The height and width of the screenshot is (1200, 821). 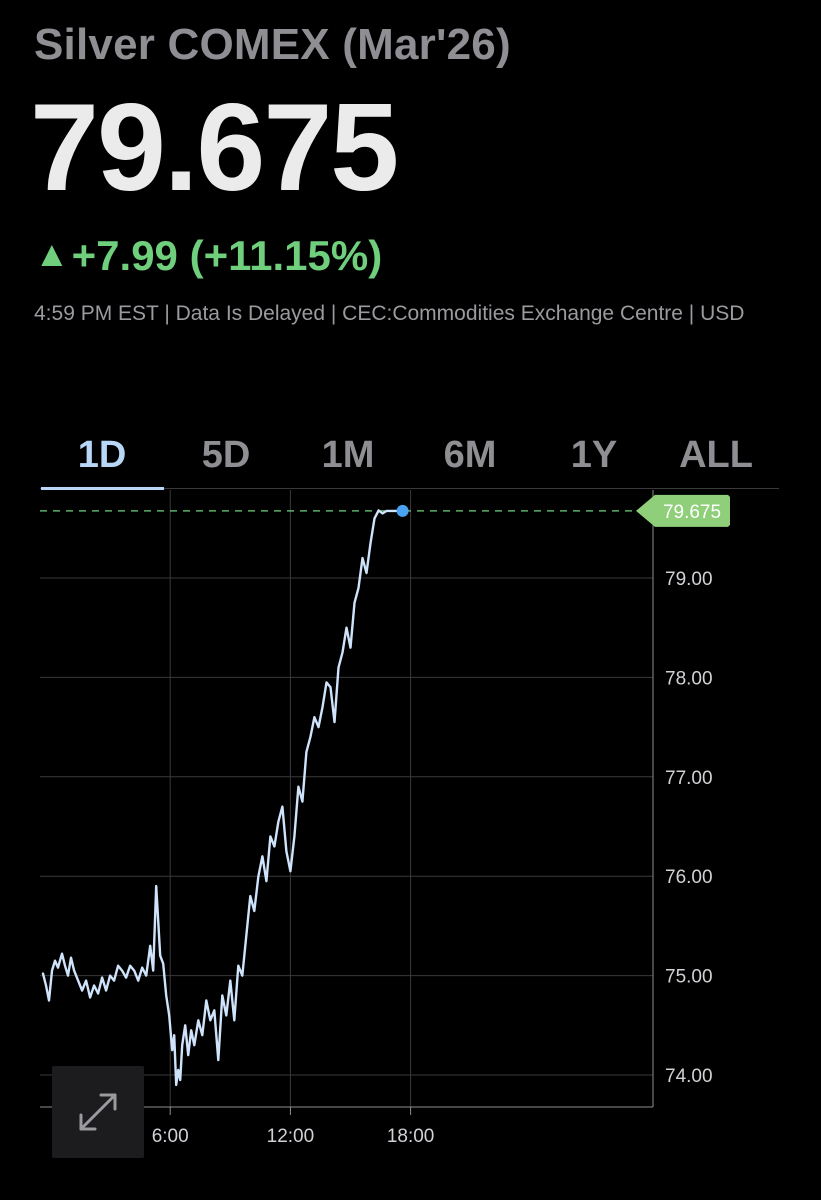 What do you see at coordinates (470, 454) in the screenshot?
I see `tab-6m: 6M` at bounding box center [470, 454].